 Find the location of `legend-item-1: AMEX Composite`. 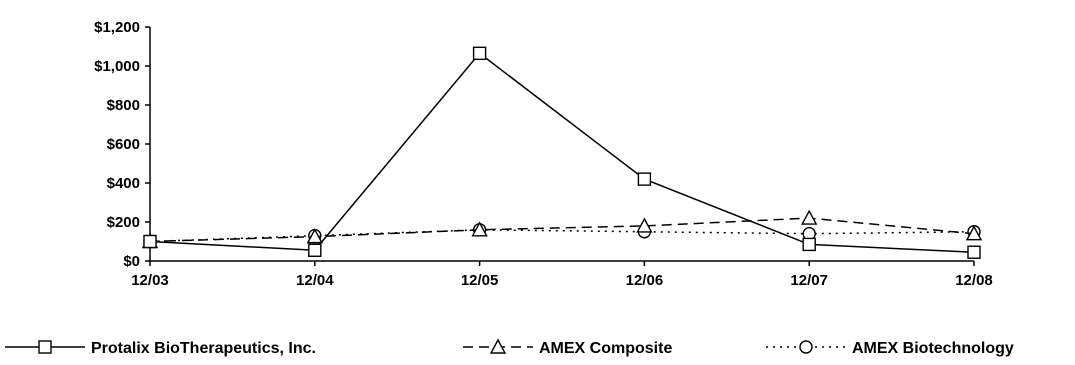

legend-item-1: AMEX Composite is located at coordinates (567, 347).